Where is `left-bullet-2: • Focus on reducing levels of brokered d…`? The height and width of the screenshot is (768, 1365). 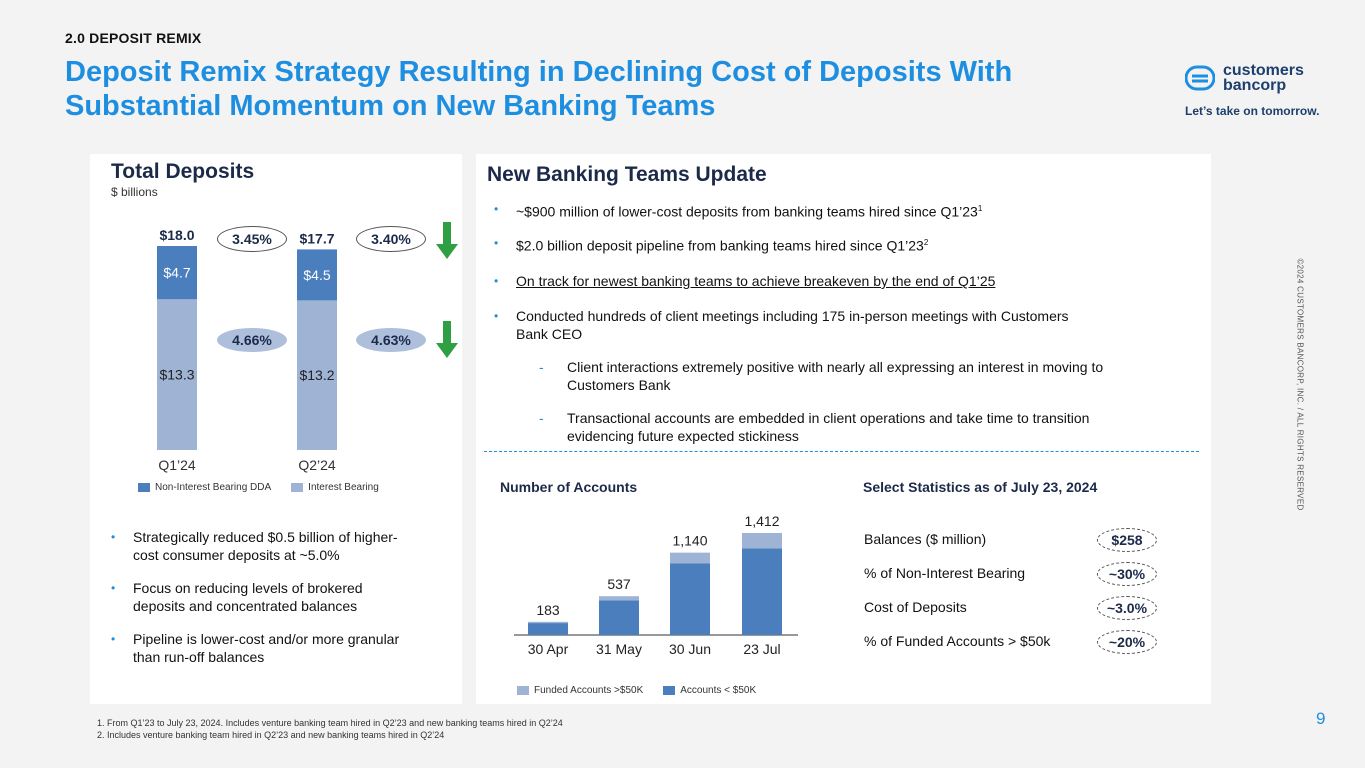 left-bullet-2: • Focus on reducing levels of brokered d… is located at coordinates (282, 597).